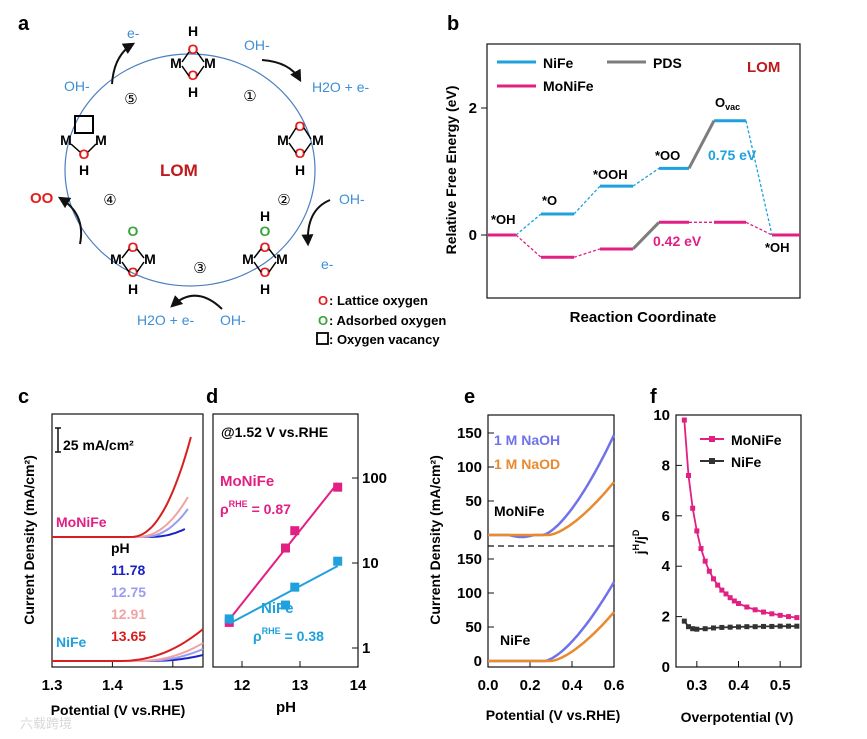 The height and width of the screenshot is (739, 867). I want to click on svg-text:: Lattice oxygen: : Lattice oxygen, so click(378, 300).